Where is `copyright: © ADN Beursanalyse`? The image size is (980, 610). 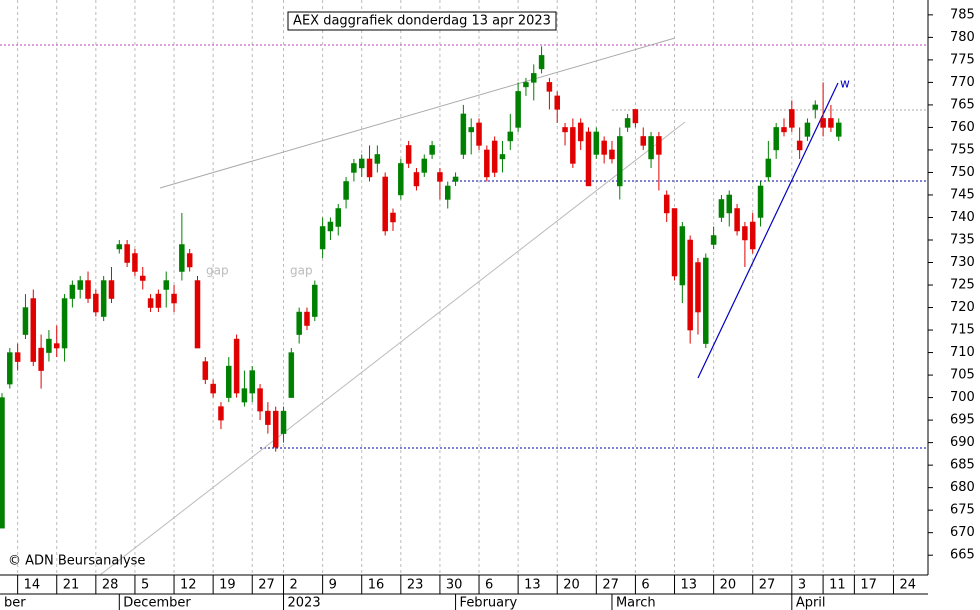
copyright: © ADN Beursanalyse is located at coordinates (76, 561).